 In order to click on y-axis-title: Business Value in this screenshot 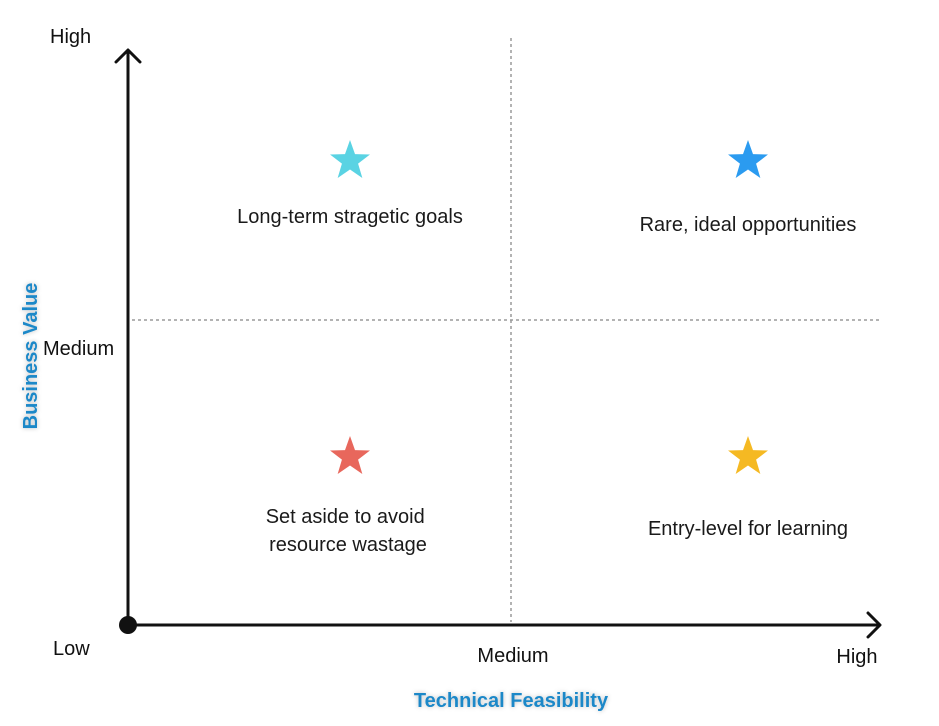, I will do `click(31, 356)`.